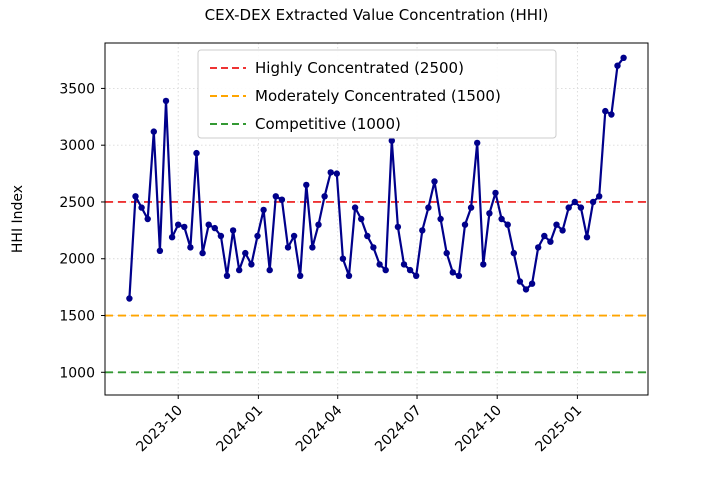 The height and width of the screenshot is (480, 722). I want to click on legend-label: Competitive (1000), so click(328, 124).